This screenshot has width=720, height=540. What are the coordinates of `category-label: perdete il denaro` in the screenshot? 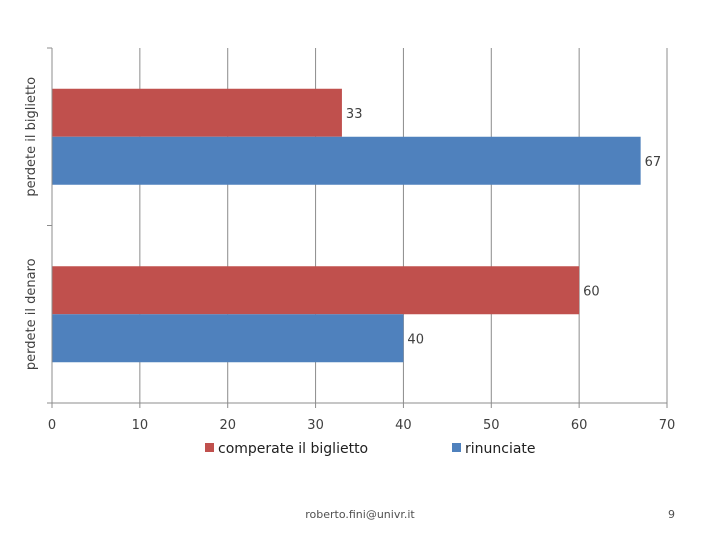 It's located at (31, 314).